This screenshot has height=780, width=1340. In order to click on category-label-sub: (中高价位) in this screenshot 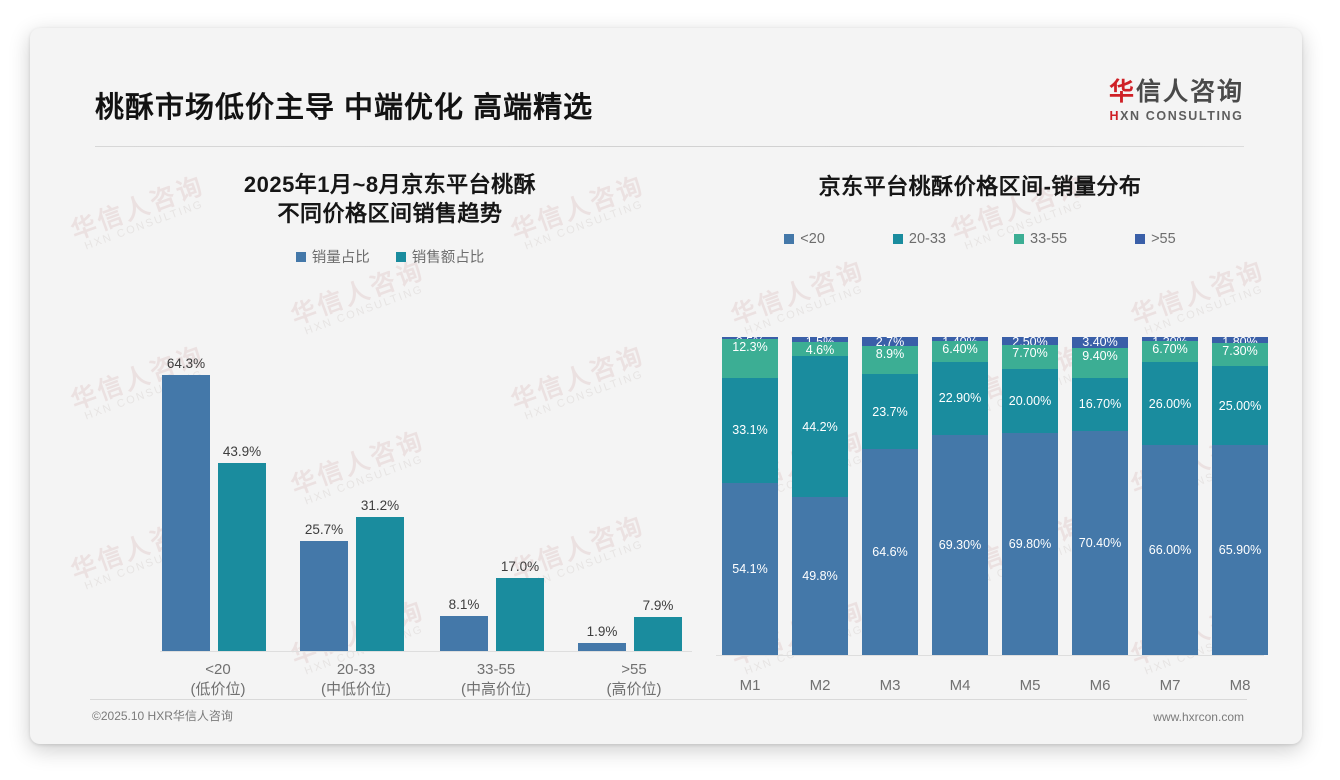, I will do `click(496, 689)`.